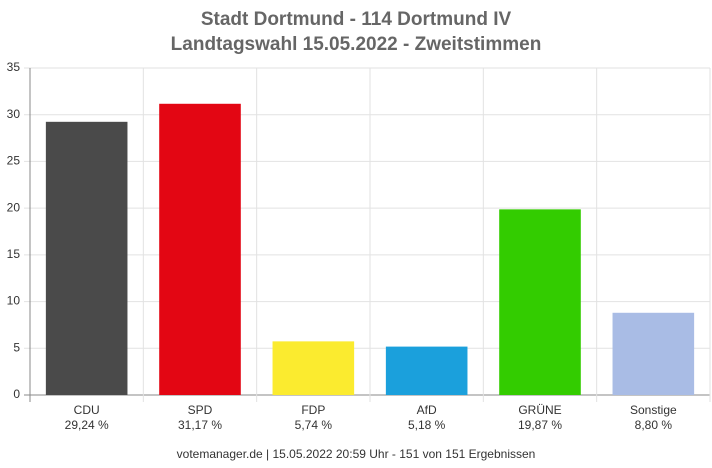 This screenshot has height=468, width=712. I want to click on x-tick-label: Sonstige, so click(653, 410).